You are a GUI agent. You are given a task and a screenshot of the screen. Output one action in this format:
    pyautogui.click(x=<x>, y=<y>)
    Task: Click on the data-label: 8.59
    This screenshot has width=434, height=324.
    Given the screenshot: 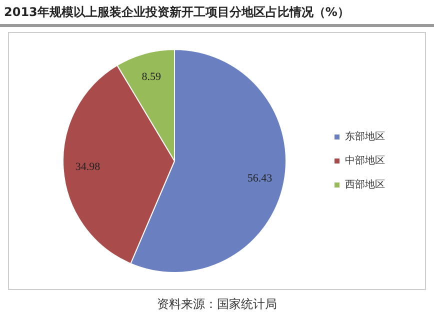 What is the action you would take?
    pyautogui.click(x=152, y=77)
    